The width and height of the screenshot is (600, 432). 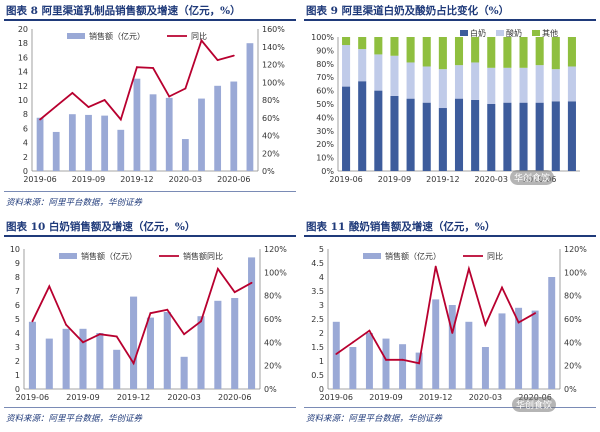 I want to click on legend-swatch-bar, so click(x=68, y=256).